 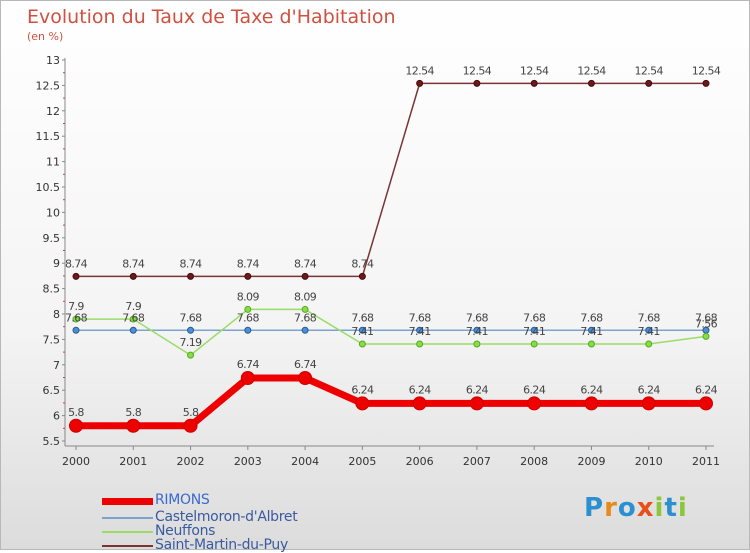 I want to click on y-tick-label: 10, so click(x=53, y=212).